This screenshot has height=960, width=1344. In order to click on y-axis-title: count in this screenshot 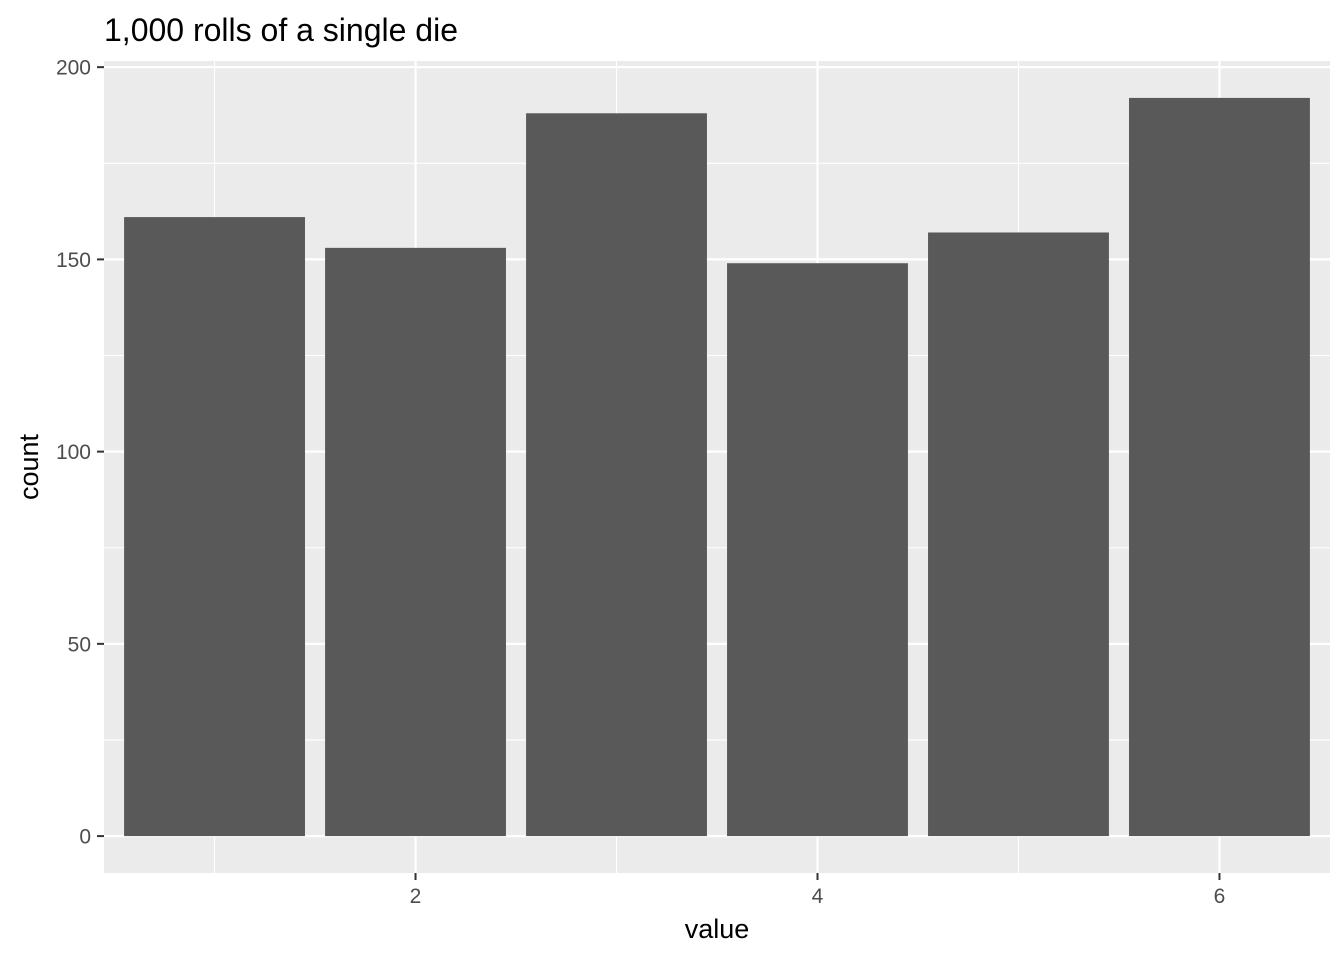, I will do `click(29, 466)`.